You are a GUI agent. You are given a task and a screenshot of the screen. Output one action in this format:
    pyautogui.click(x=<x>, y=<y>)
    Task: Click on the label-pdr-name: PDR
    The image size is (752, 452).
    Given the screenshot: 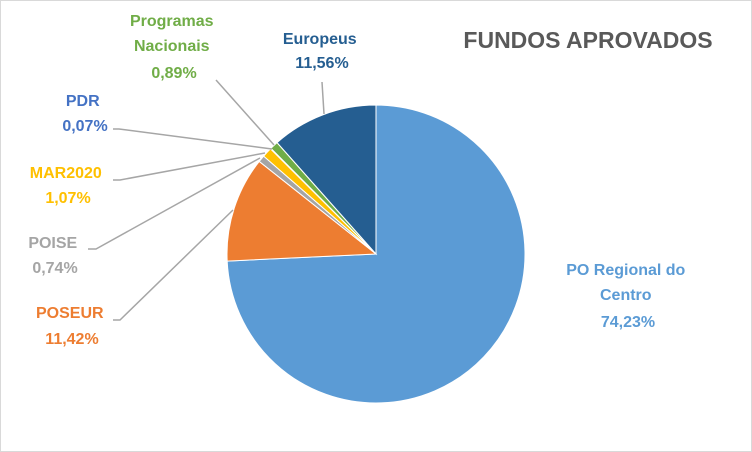 What is the action you would take?
    pyautogui.click(x=83, y=101)
    